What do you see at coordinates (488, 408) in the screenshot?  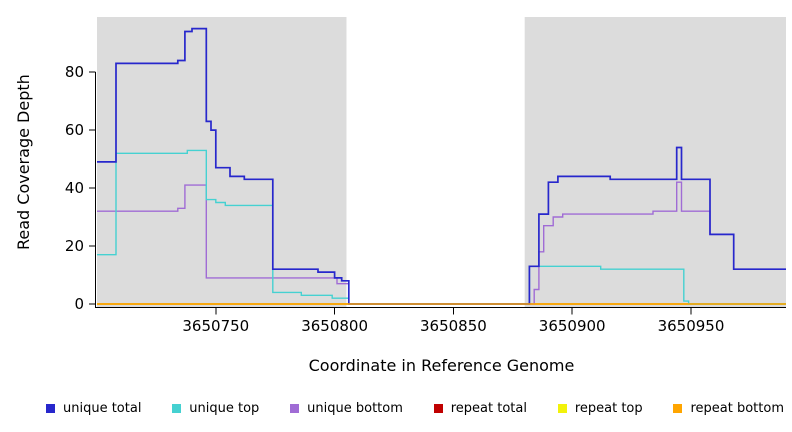 I see `legend-label-repeat-total: repeat total` at bounding box center [488, 408].